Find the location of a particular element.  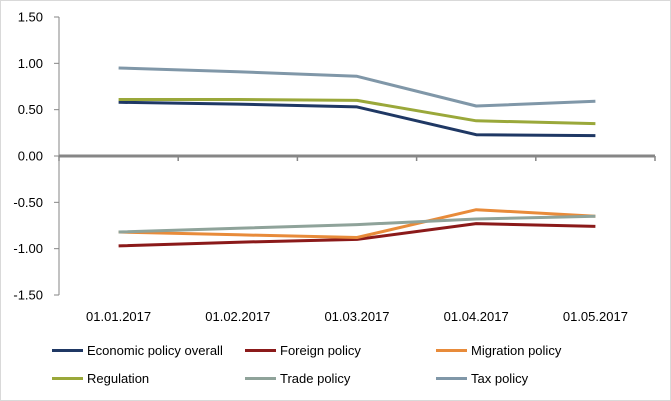

series-line-foreign-policy is located at coordinates (357, 235).